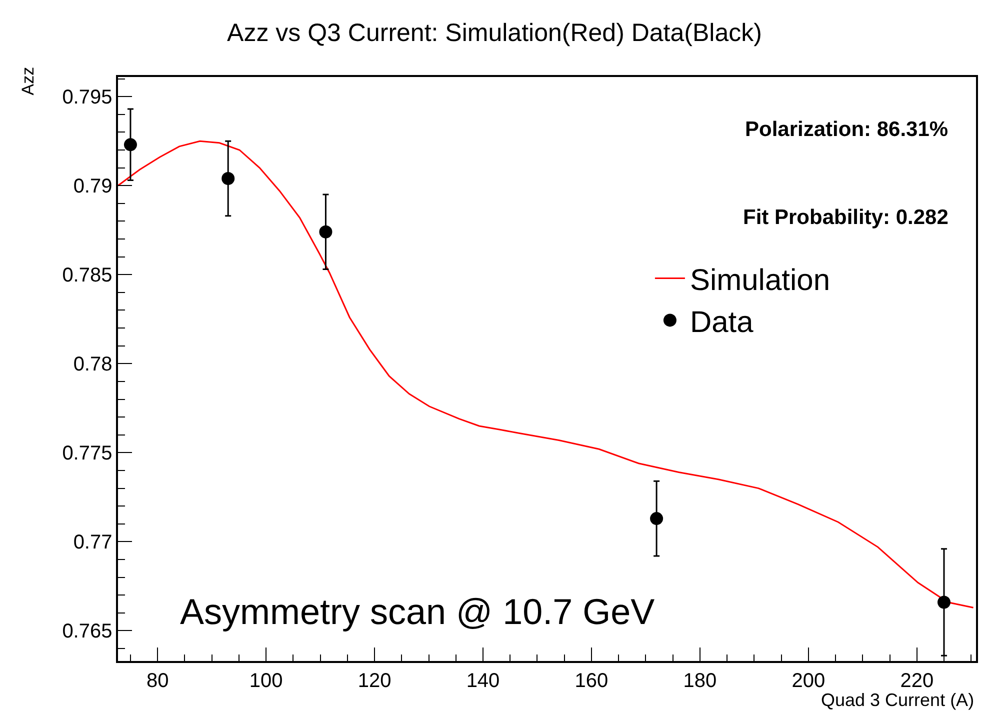 The width and height of the screenshot is (989, 715). Describe the element at coordinates (591, 681) in the screenshot. I see `x-tick-label: 160` at that location.